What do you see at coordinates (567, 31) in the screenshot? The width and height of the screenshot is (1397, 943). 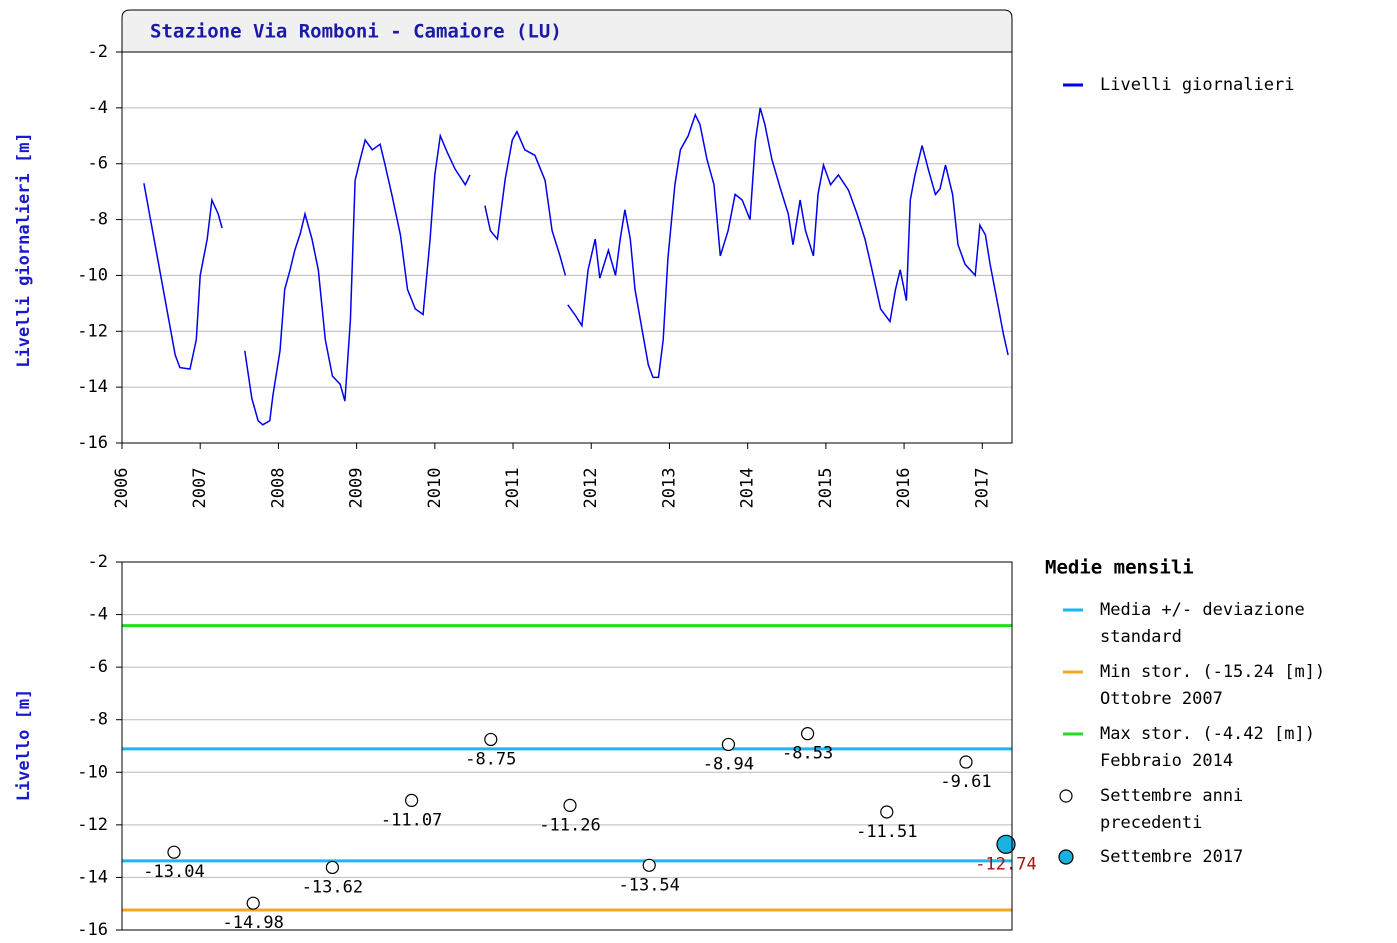 I see `title-box` at bounding box center [567, 31].